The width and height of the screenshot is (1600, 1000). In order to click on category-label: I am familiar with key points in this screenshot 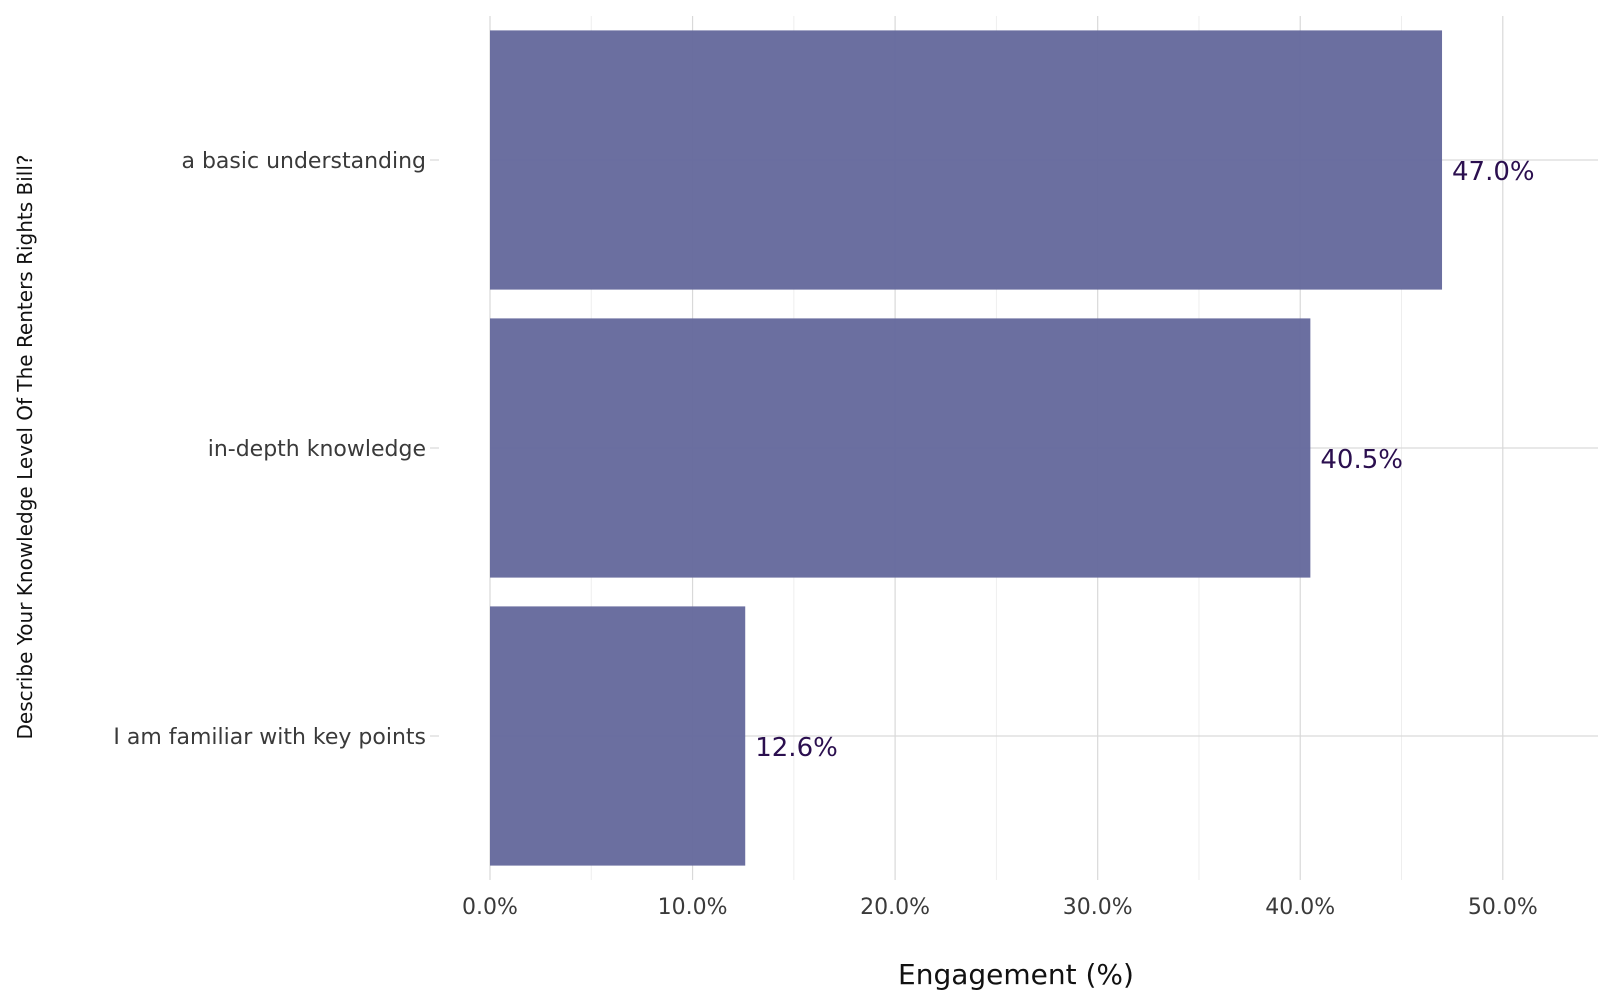, I will do `click(269, 737)`.